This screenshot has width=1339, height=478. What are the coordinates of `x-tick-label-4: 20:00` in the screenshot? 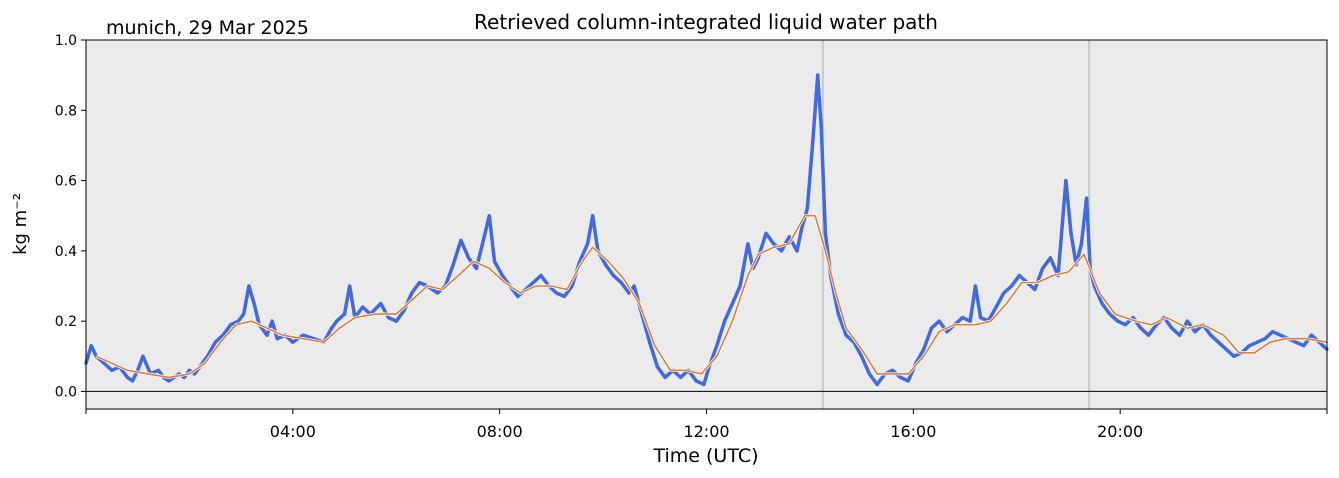 It's located at (1120, 431).